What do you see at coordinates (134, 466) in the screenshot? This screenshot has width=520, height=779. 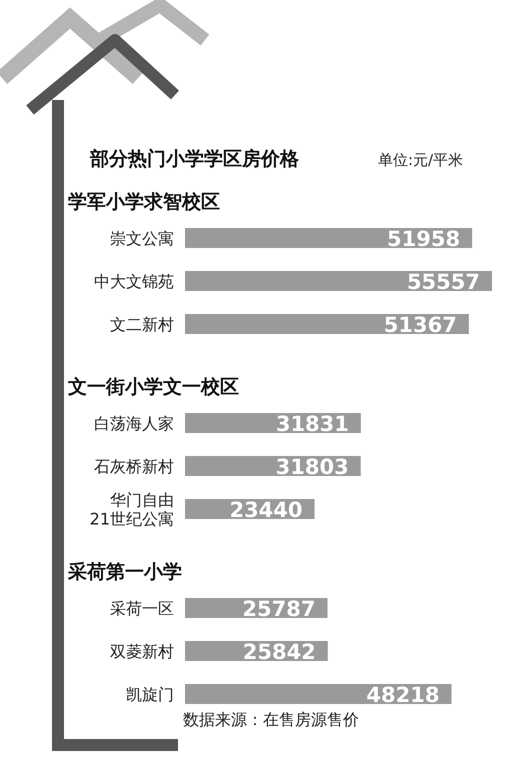 I see `y-tick-label: 石灰桥新村` at bounding box center [134, 466].